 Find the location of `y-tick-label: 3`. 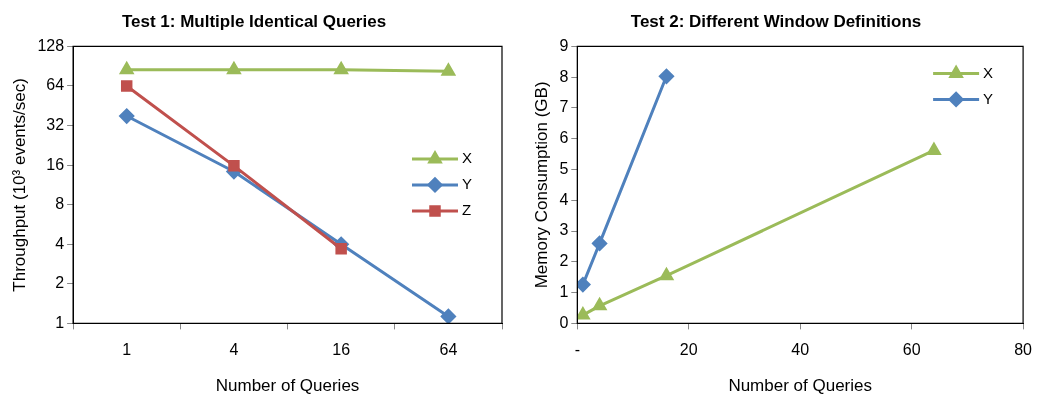

y-tick-label: 3 is located at coordinates (564, 230).